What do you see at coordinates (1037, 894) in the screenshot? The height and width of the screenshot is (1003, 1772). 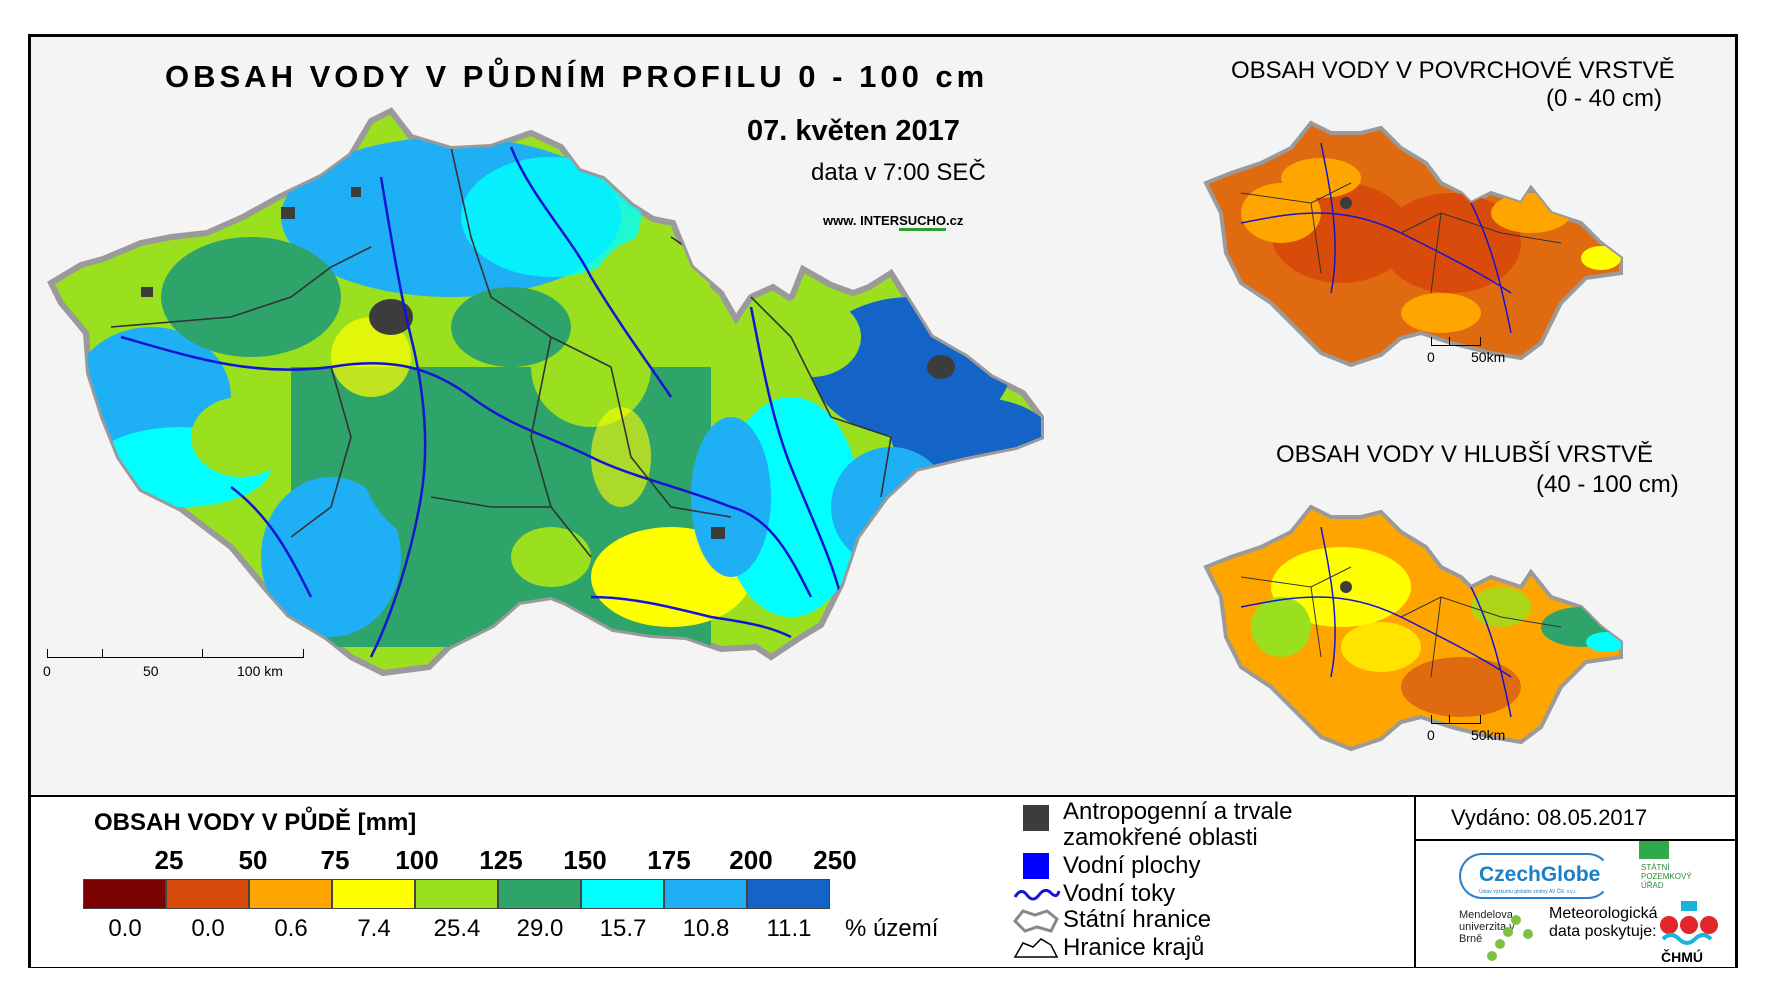 I see `river-line-icon` at bounding box center [1037, 894].